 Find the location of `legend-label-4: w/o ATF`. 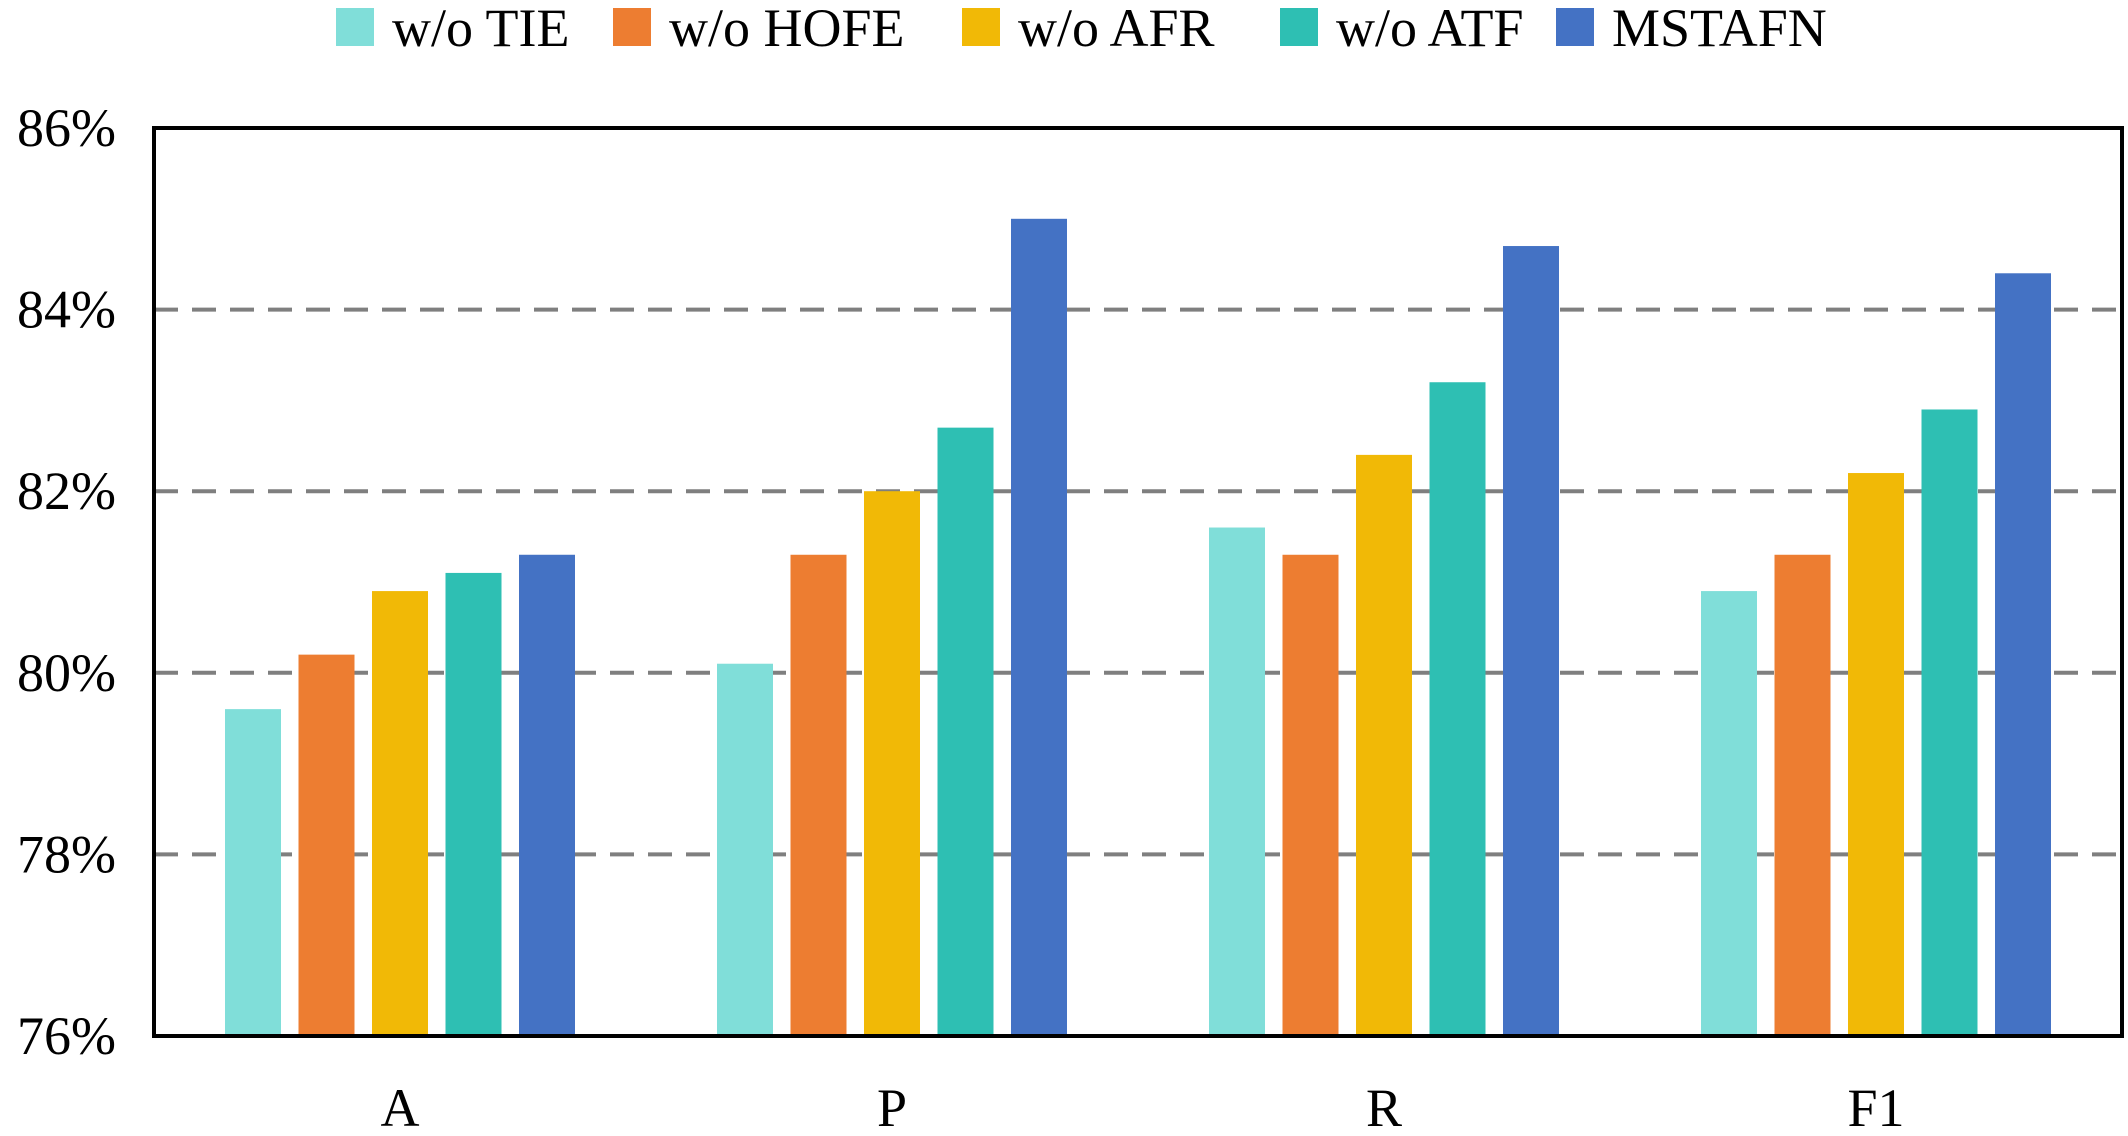

legend-label-4: w/o ATF is located at coordinates (1430, 29).